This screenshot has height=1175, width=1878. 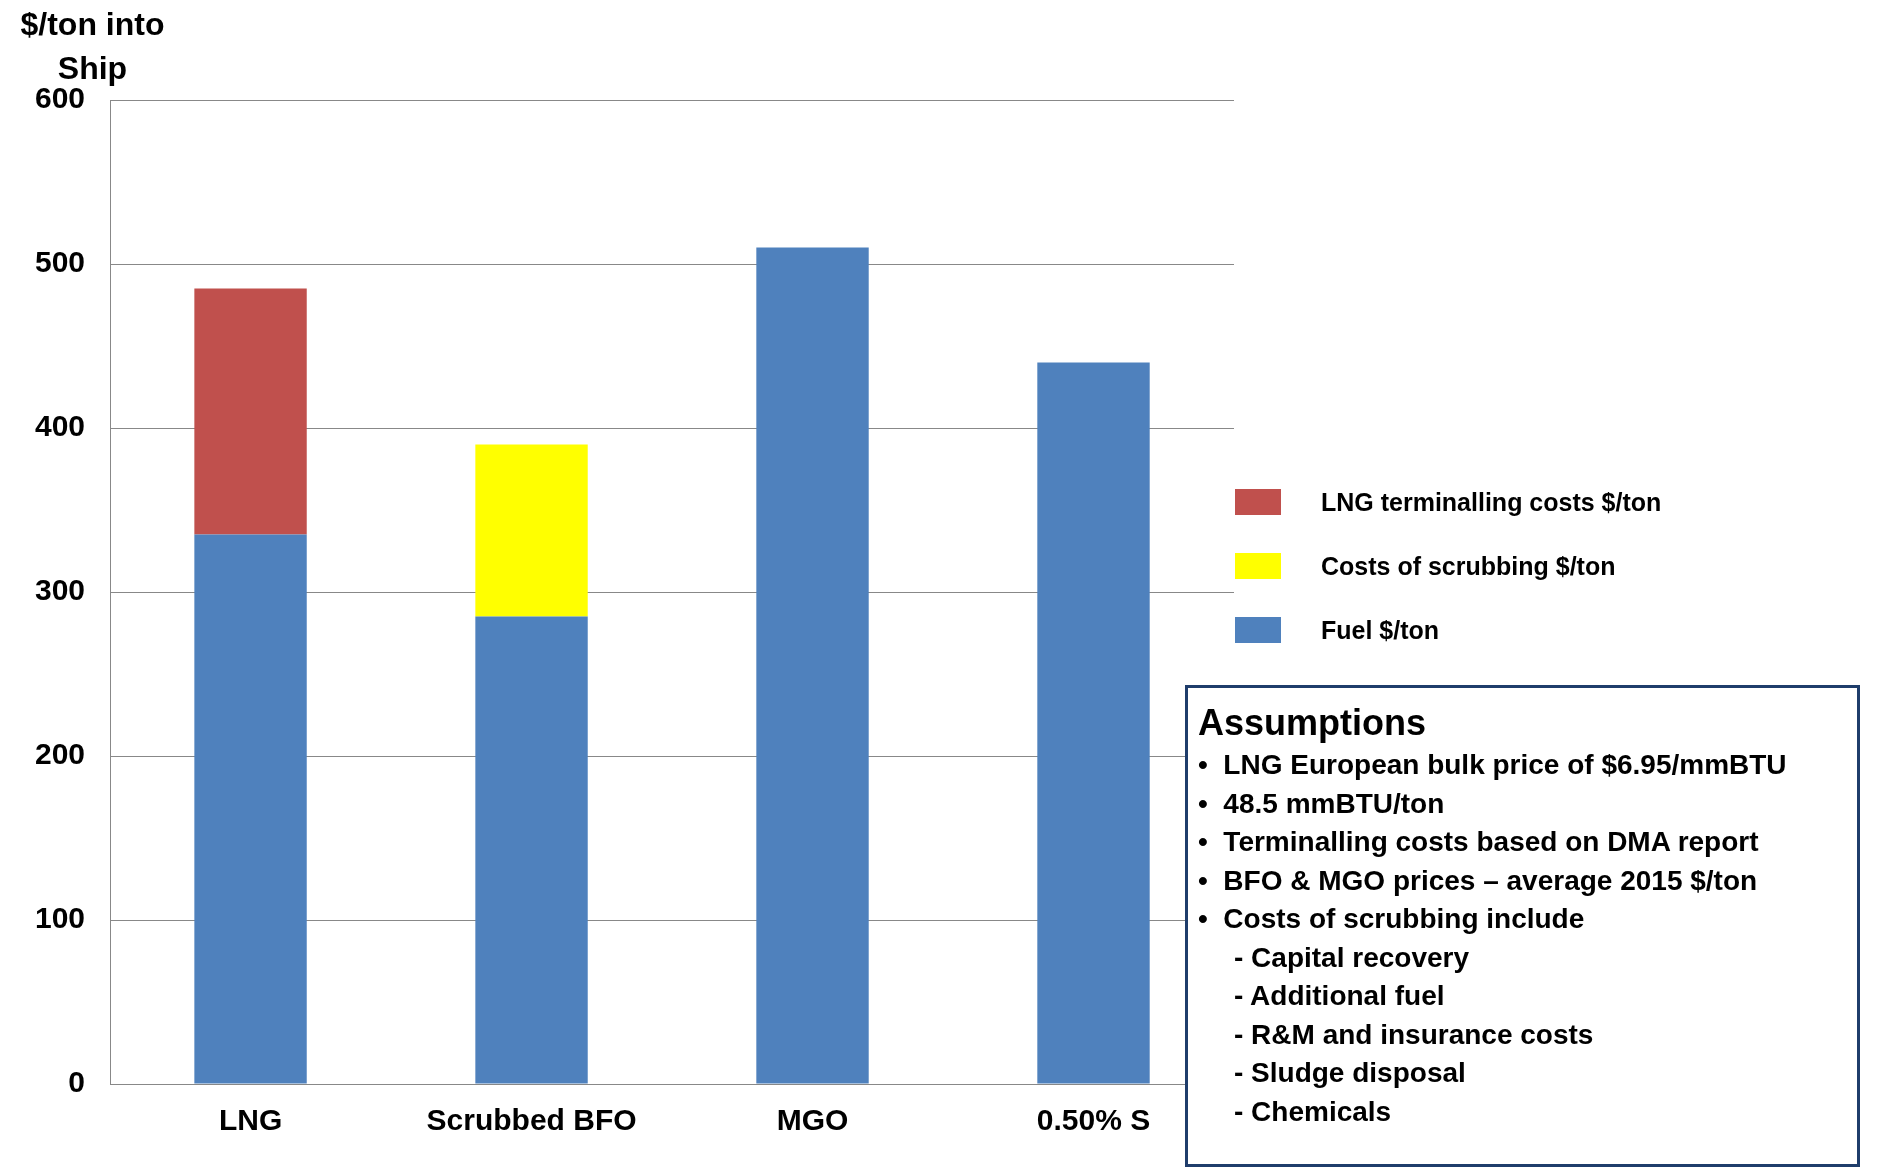 I want to click on x-tick-label: LNG, so click(x=250, y=1120).